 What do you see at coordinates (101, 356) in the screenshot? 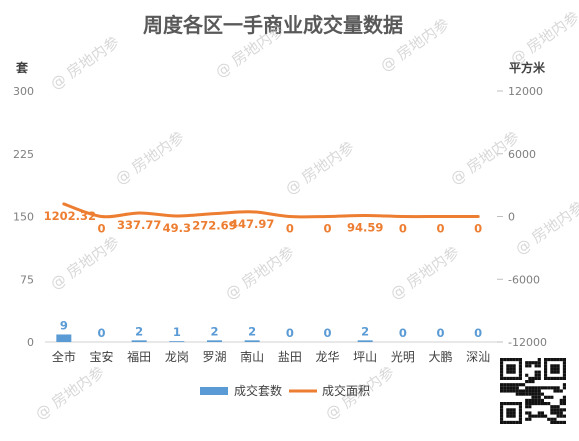
I see `x-tick-label: 宝安` at bounding box center [101, 356].